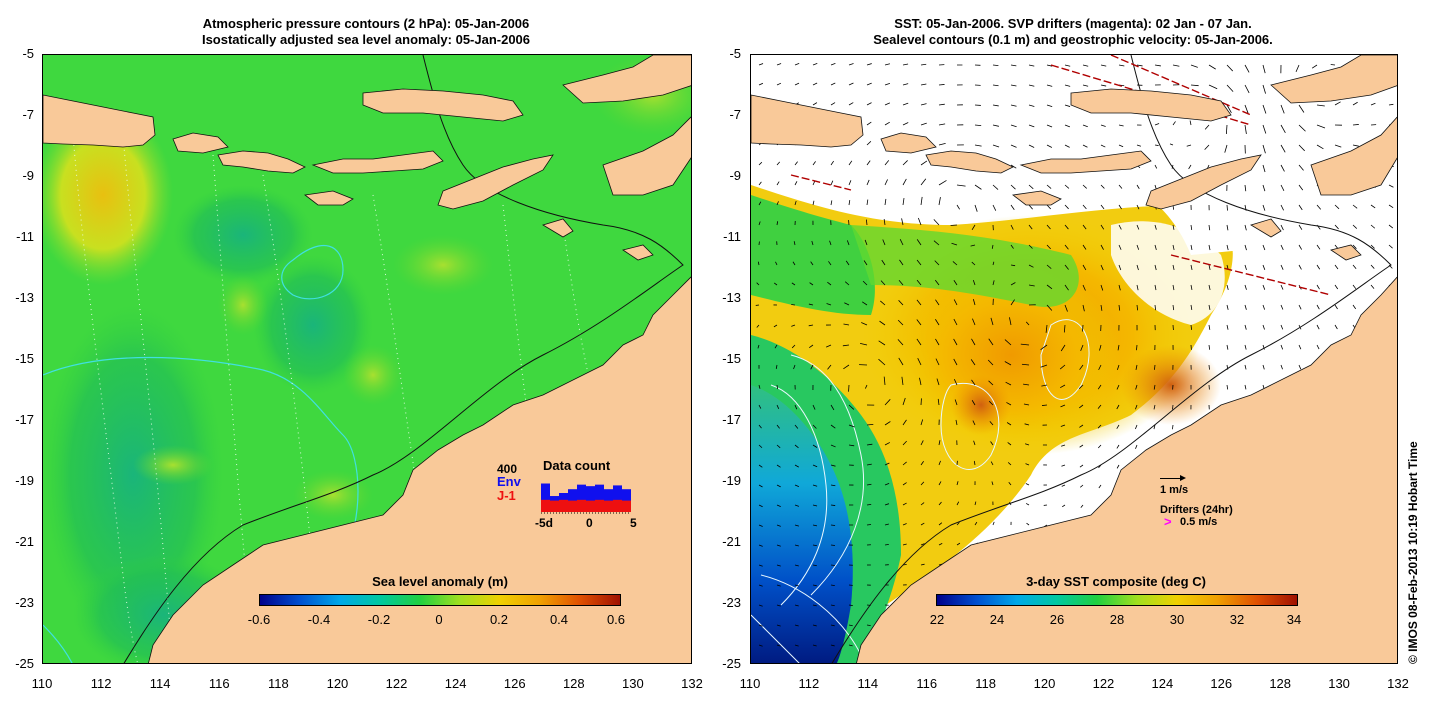 Image resolution: width=1440 pixels, height=710 pixels. I want to click on right-x-tick: 110, so click(750, 683).